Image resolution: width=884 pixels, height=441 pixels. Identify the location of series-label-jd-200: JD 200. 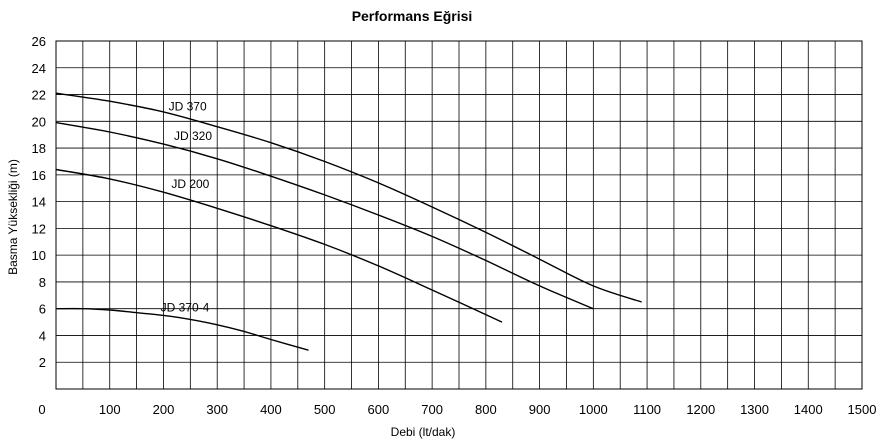
(190, 184).